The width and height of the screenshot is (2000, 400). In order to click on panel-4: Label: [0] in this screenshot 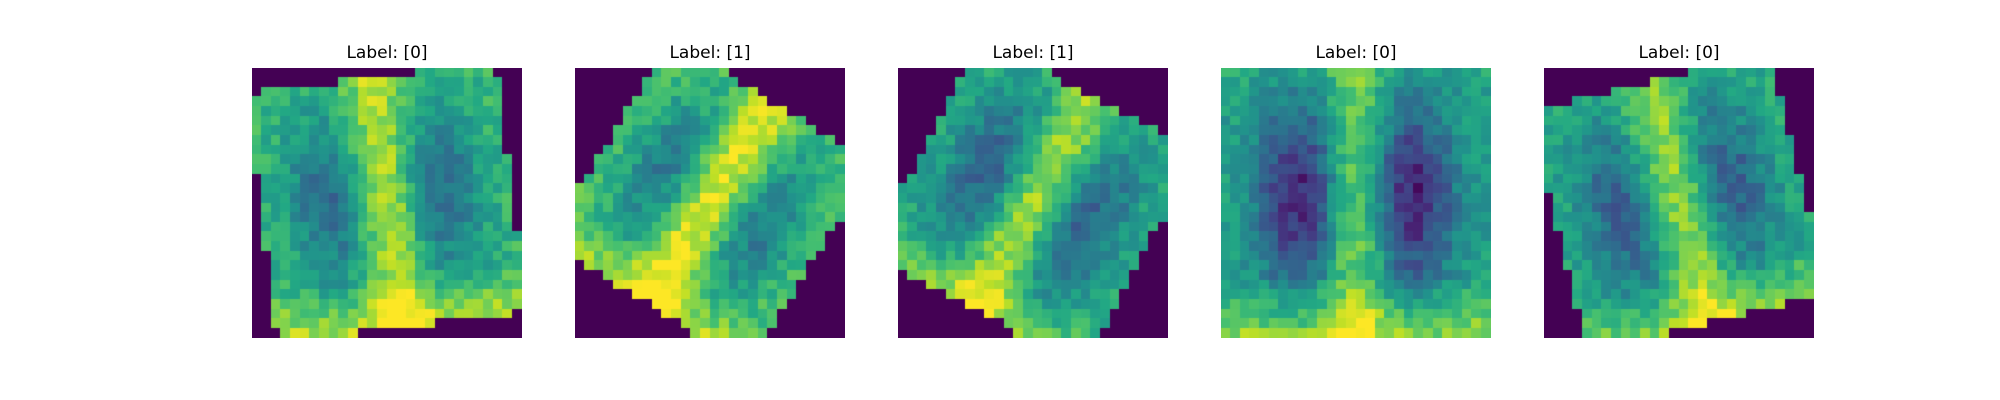, I will do `click(1356, 200)`.